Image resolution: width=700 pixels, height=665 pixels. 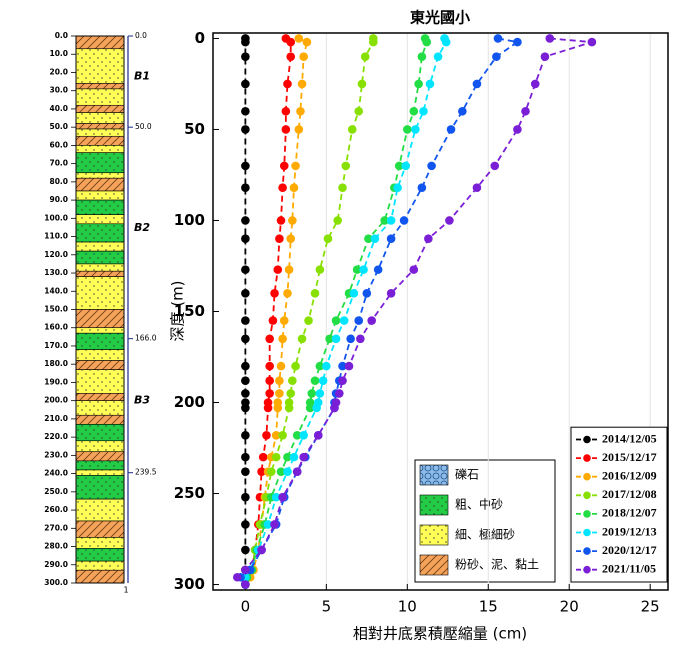 What do you see at coordinates (58, 144) in the screenshot?
I see `depth-tick-label: 60.0` at bounding box center [58, 144].